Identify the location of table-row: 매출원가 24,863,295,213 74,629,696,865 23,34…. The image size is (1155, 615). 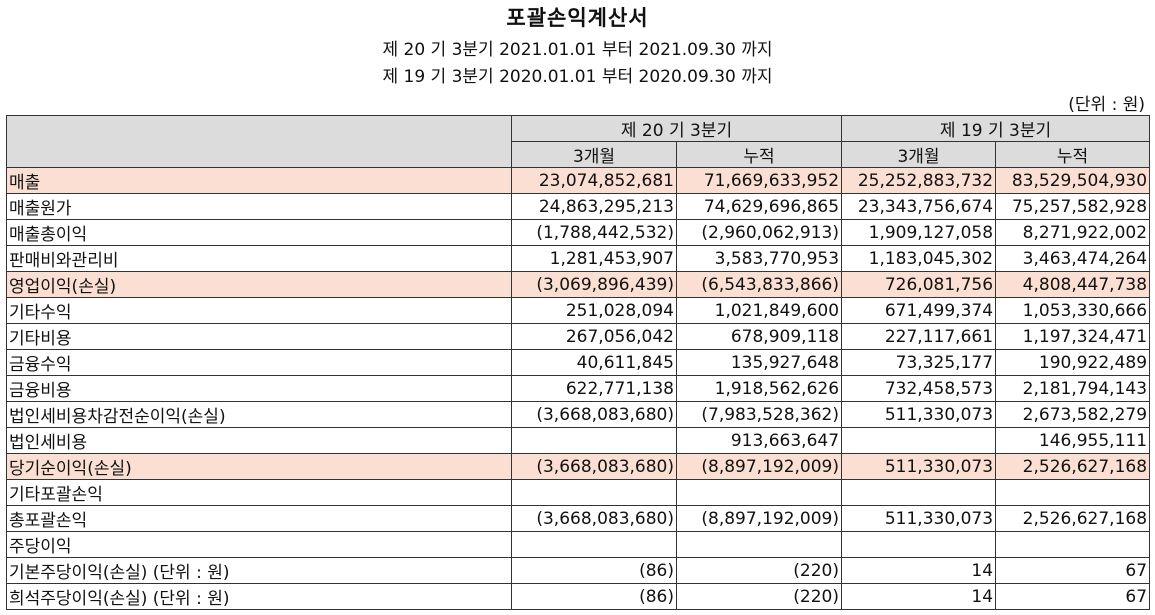
(578, 206).